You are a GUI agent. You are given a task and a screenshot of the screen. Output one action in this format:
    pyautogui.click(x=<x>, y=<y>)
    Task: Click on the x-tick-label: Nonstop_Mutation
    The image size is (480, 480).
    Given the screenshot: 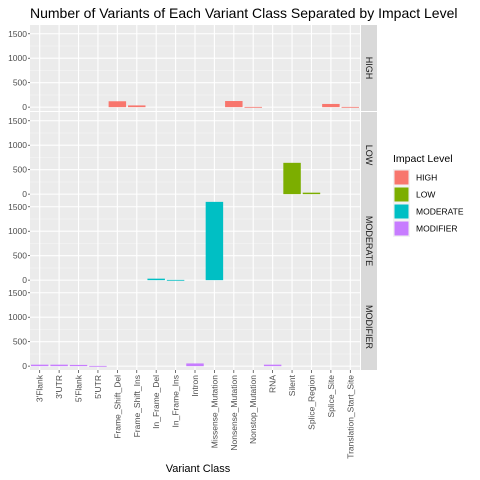 What is the action you would take?
    pyautogui.click(x=253, y=409)
    